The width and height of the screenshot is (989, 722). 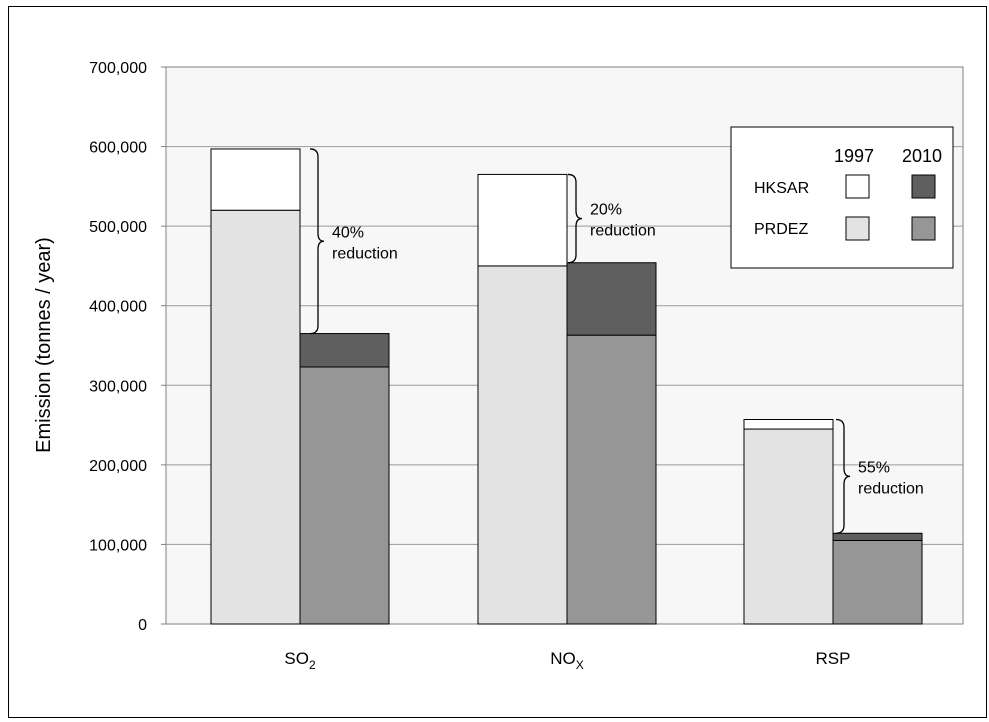 What do you see at coordinates (857, 228) in the screenshot?
I see `legend-swatch-prdez-1997` at bounding box center [857, 228].